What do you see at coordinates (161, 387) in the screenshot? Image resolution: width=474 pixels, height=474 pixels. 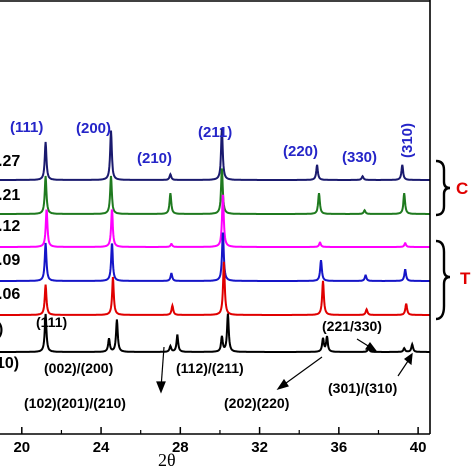 I see `arrow-210-head` at bounding box center [161, 387].